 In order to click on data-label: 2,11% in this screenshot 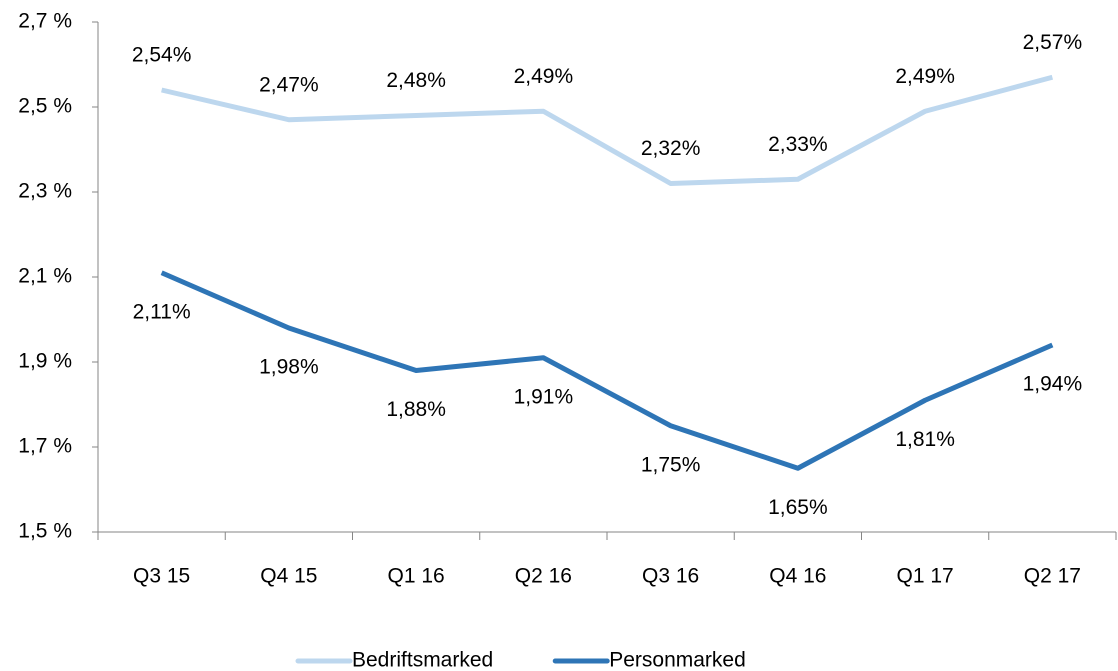, I will do `click(162, 311)`.